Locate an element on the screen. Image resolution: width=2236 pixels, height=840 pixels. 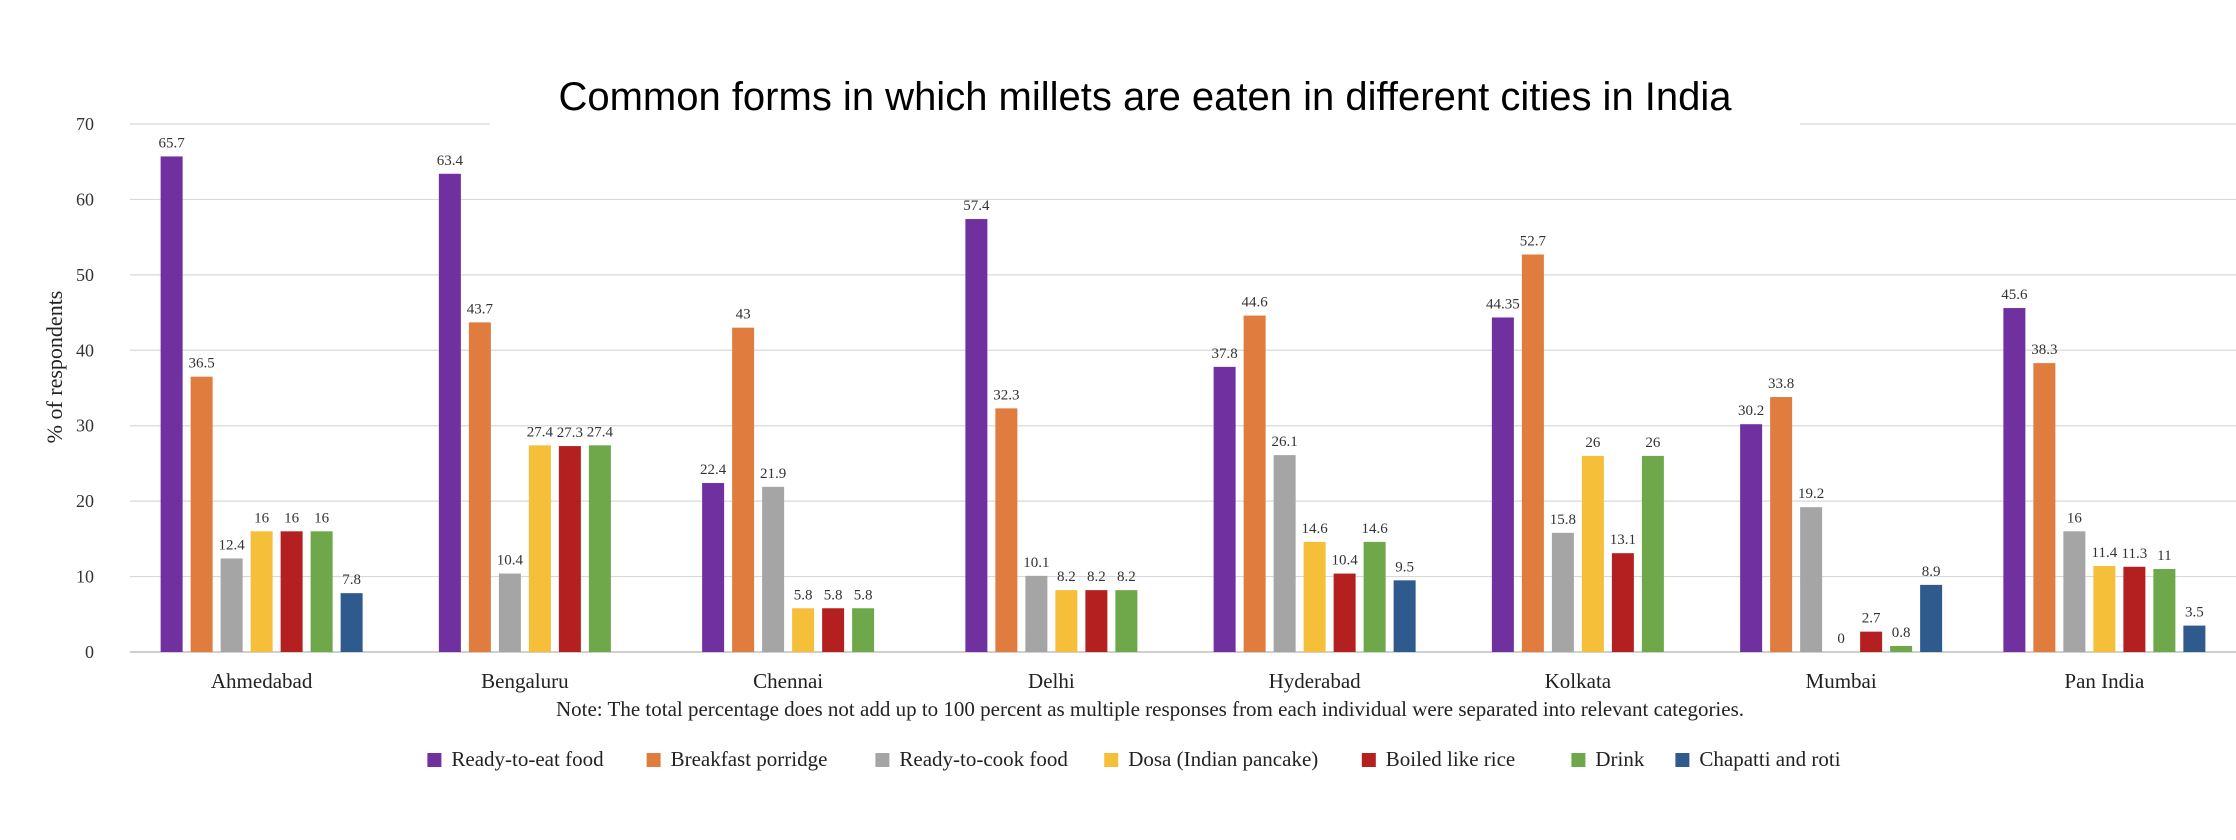
data-label: 11 is located at coordinates (2164, 556).